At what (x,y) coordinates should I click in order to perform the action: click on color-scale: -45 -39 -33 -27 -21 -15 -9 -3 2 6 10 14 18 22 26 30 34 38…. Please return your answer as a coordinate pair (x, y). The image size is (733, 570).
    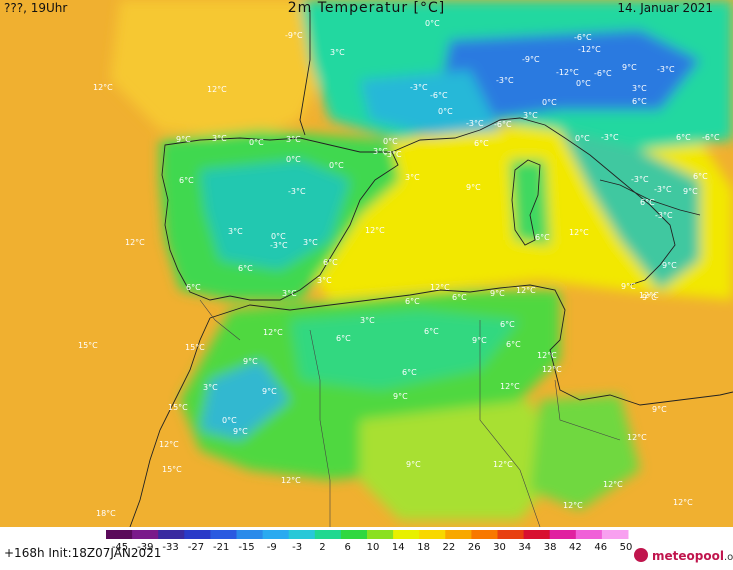
    Looking at the image, I should click on (369, 541).